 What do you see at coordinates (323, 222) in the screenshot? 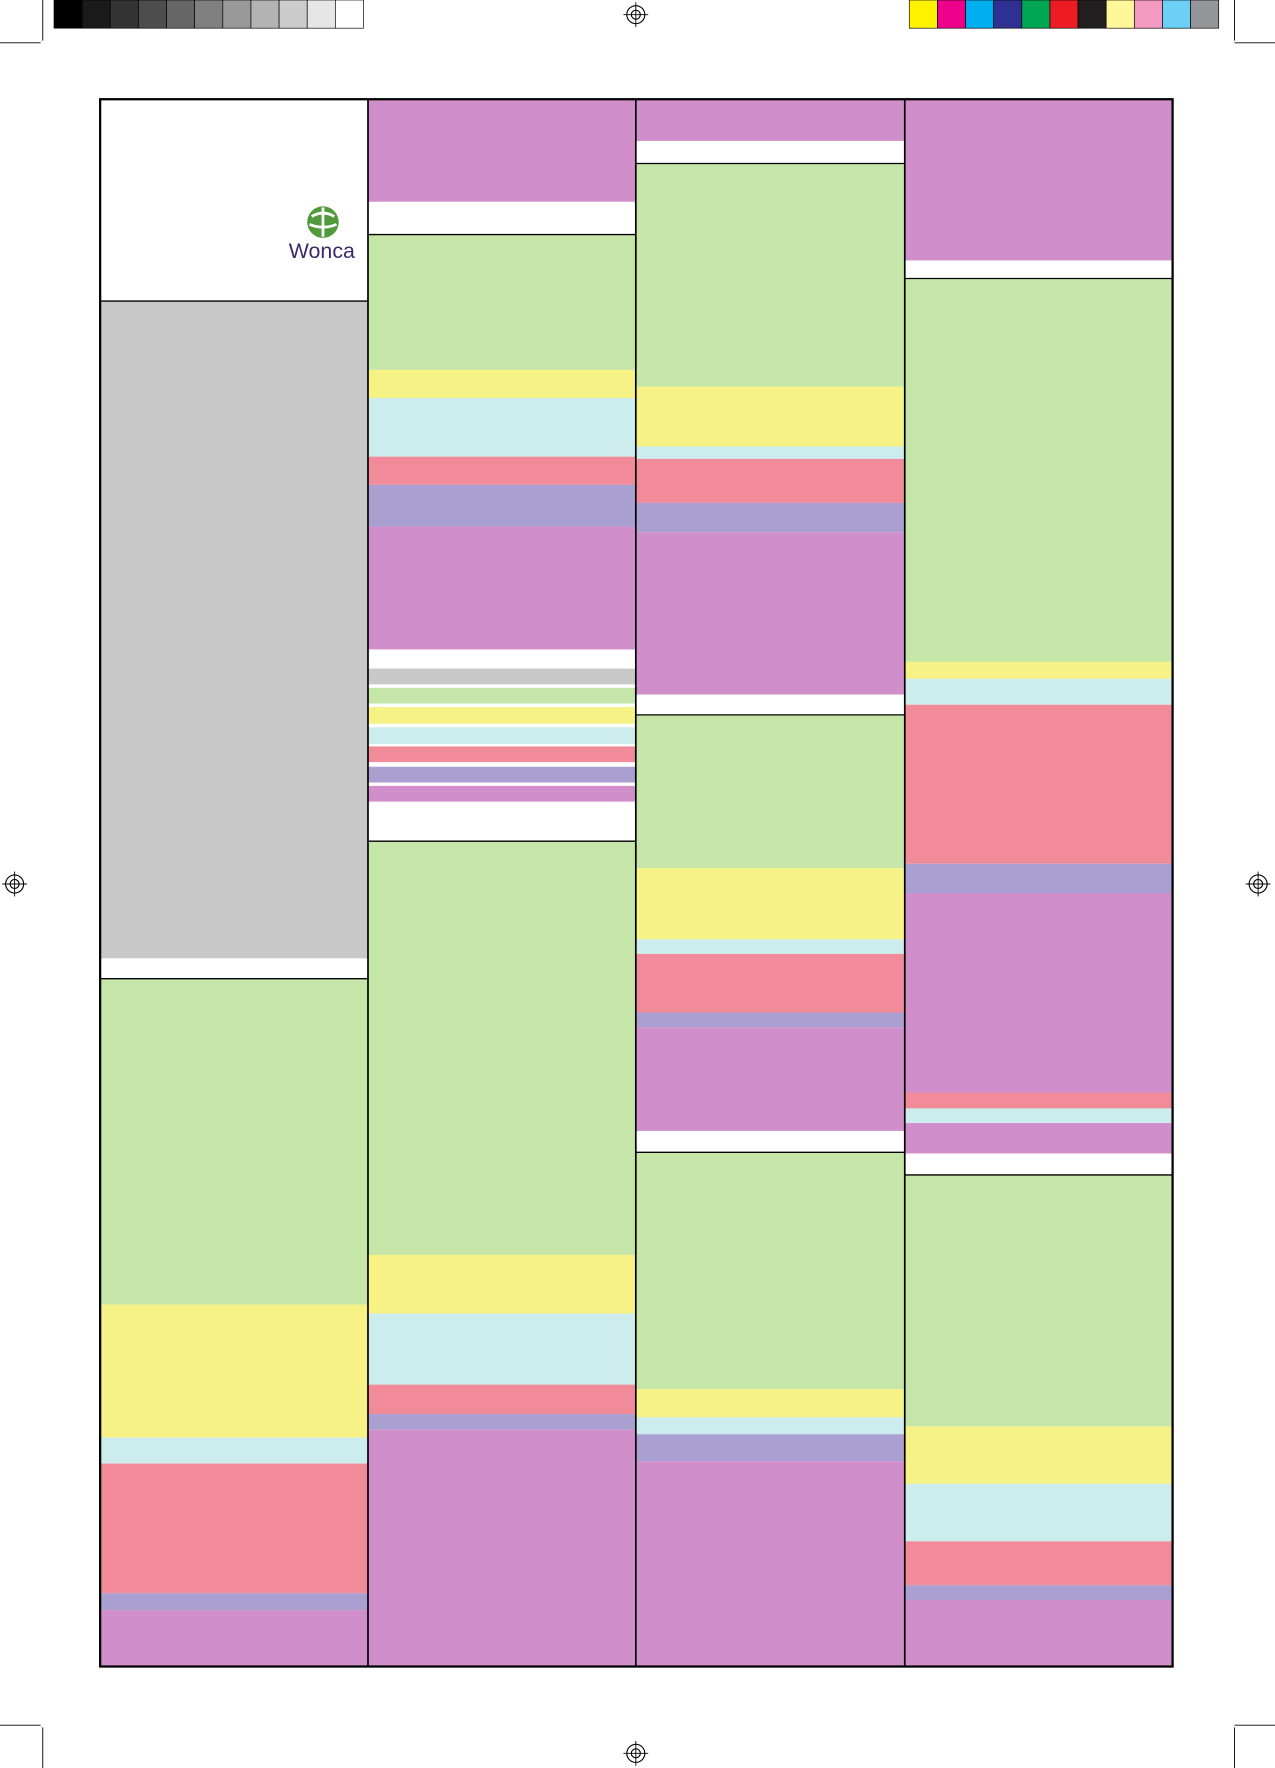
I see `logo-globe-lines` at bounding box center [323, 222].